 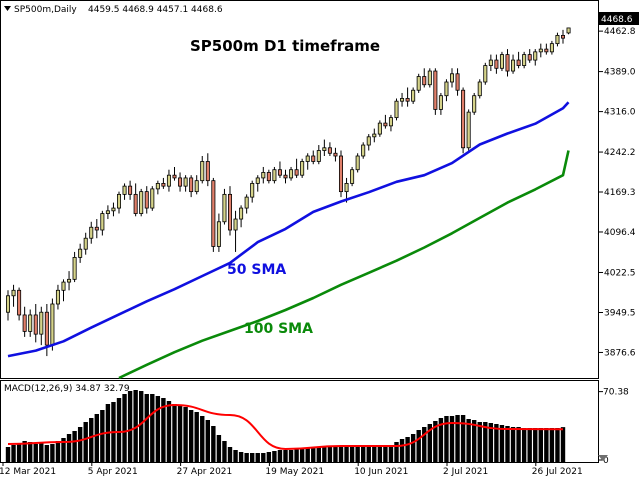 I want to click on current-price-label: 4468.6, so click(x=619, y=18).